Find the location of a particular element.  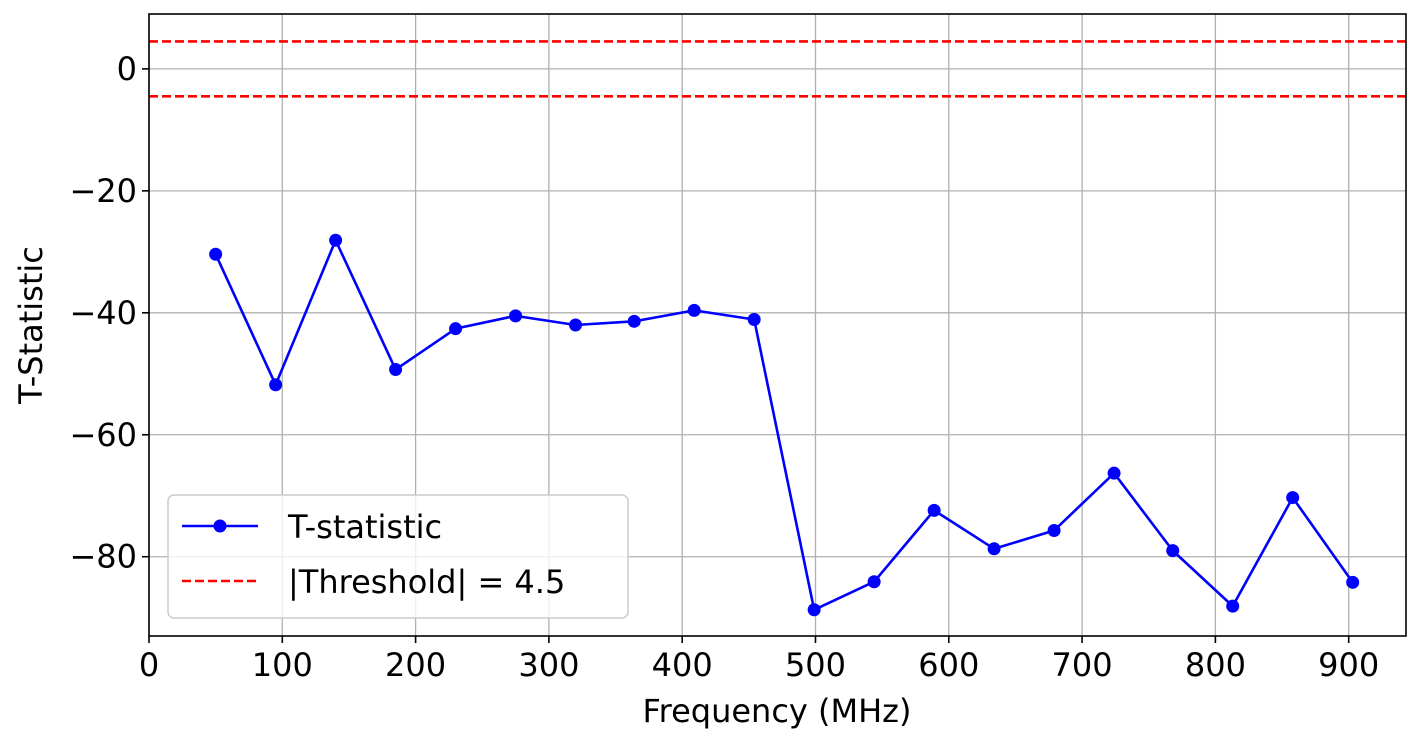

x-axis-label: Frequency (MHz) is located at coordinates (777, 711).